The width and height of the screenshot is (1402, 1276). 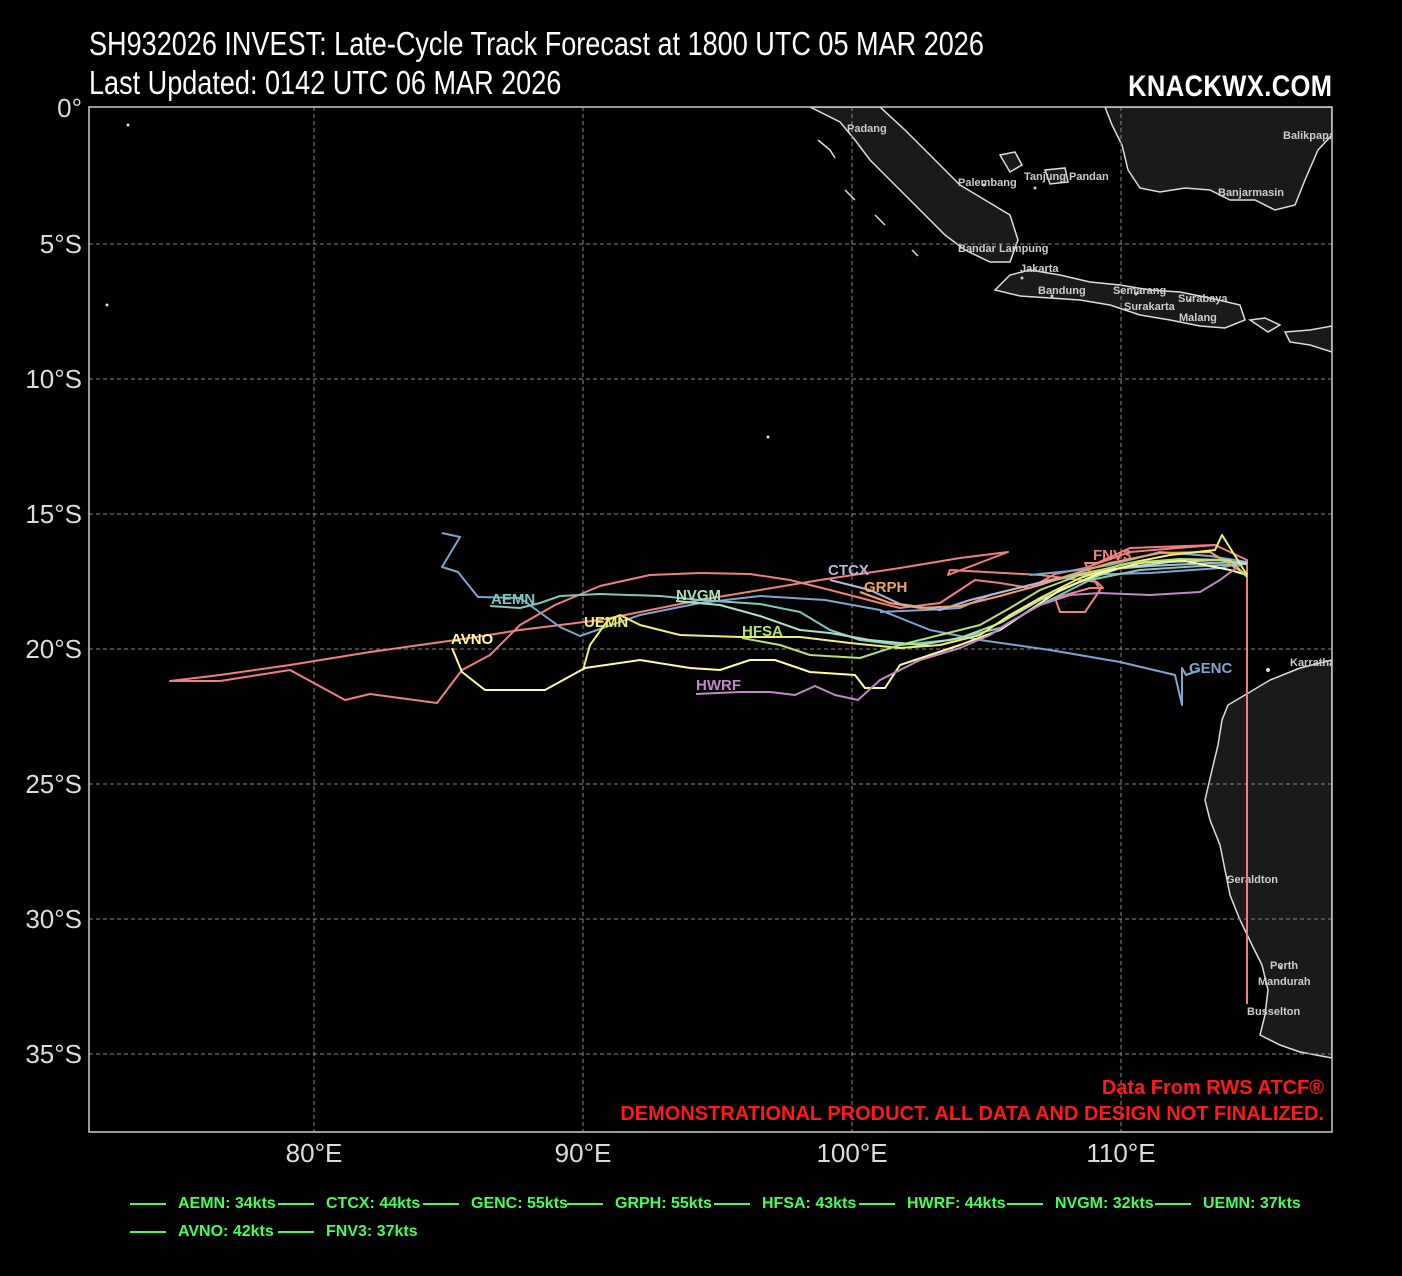 I want to click on legend-item-hwrf: HWRF: 44kts, so click(x=932, y=1204).